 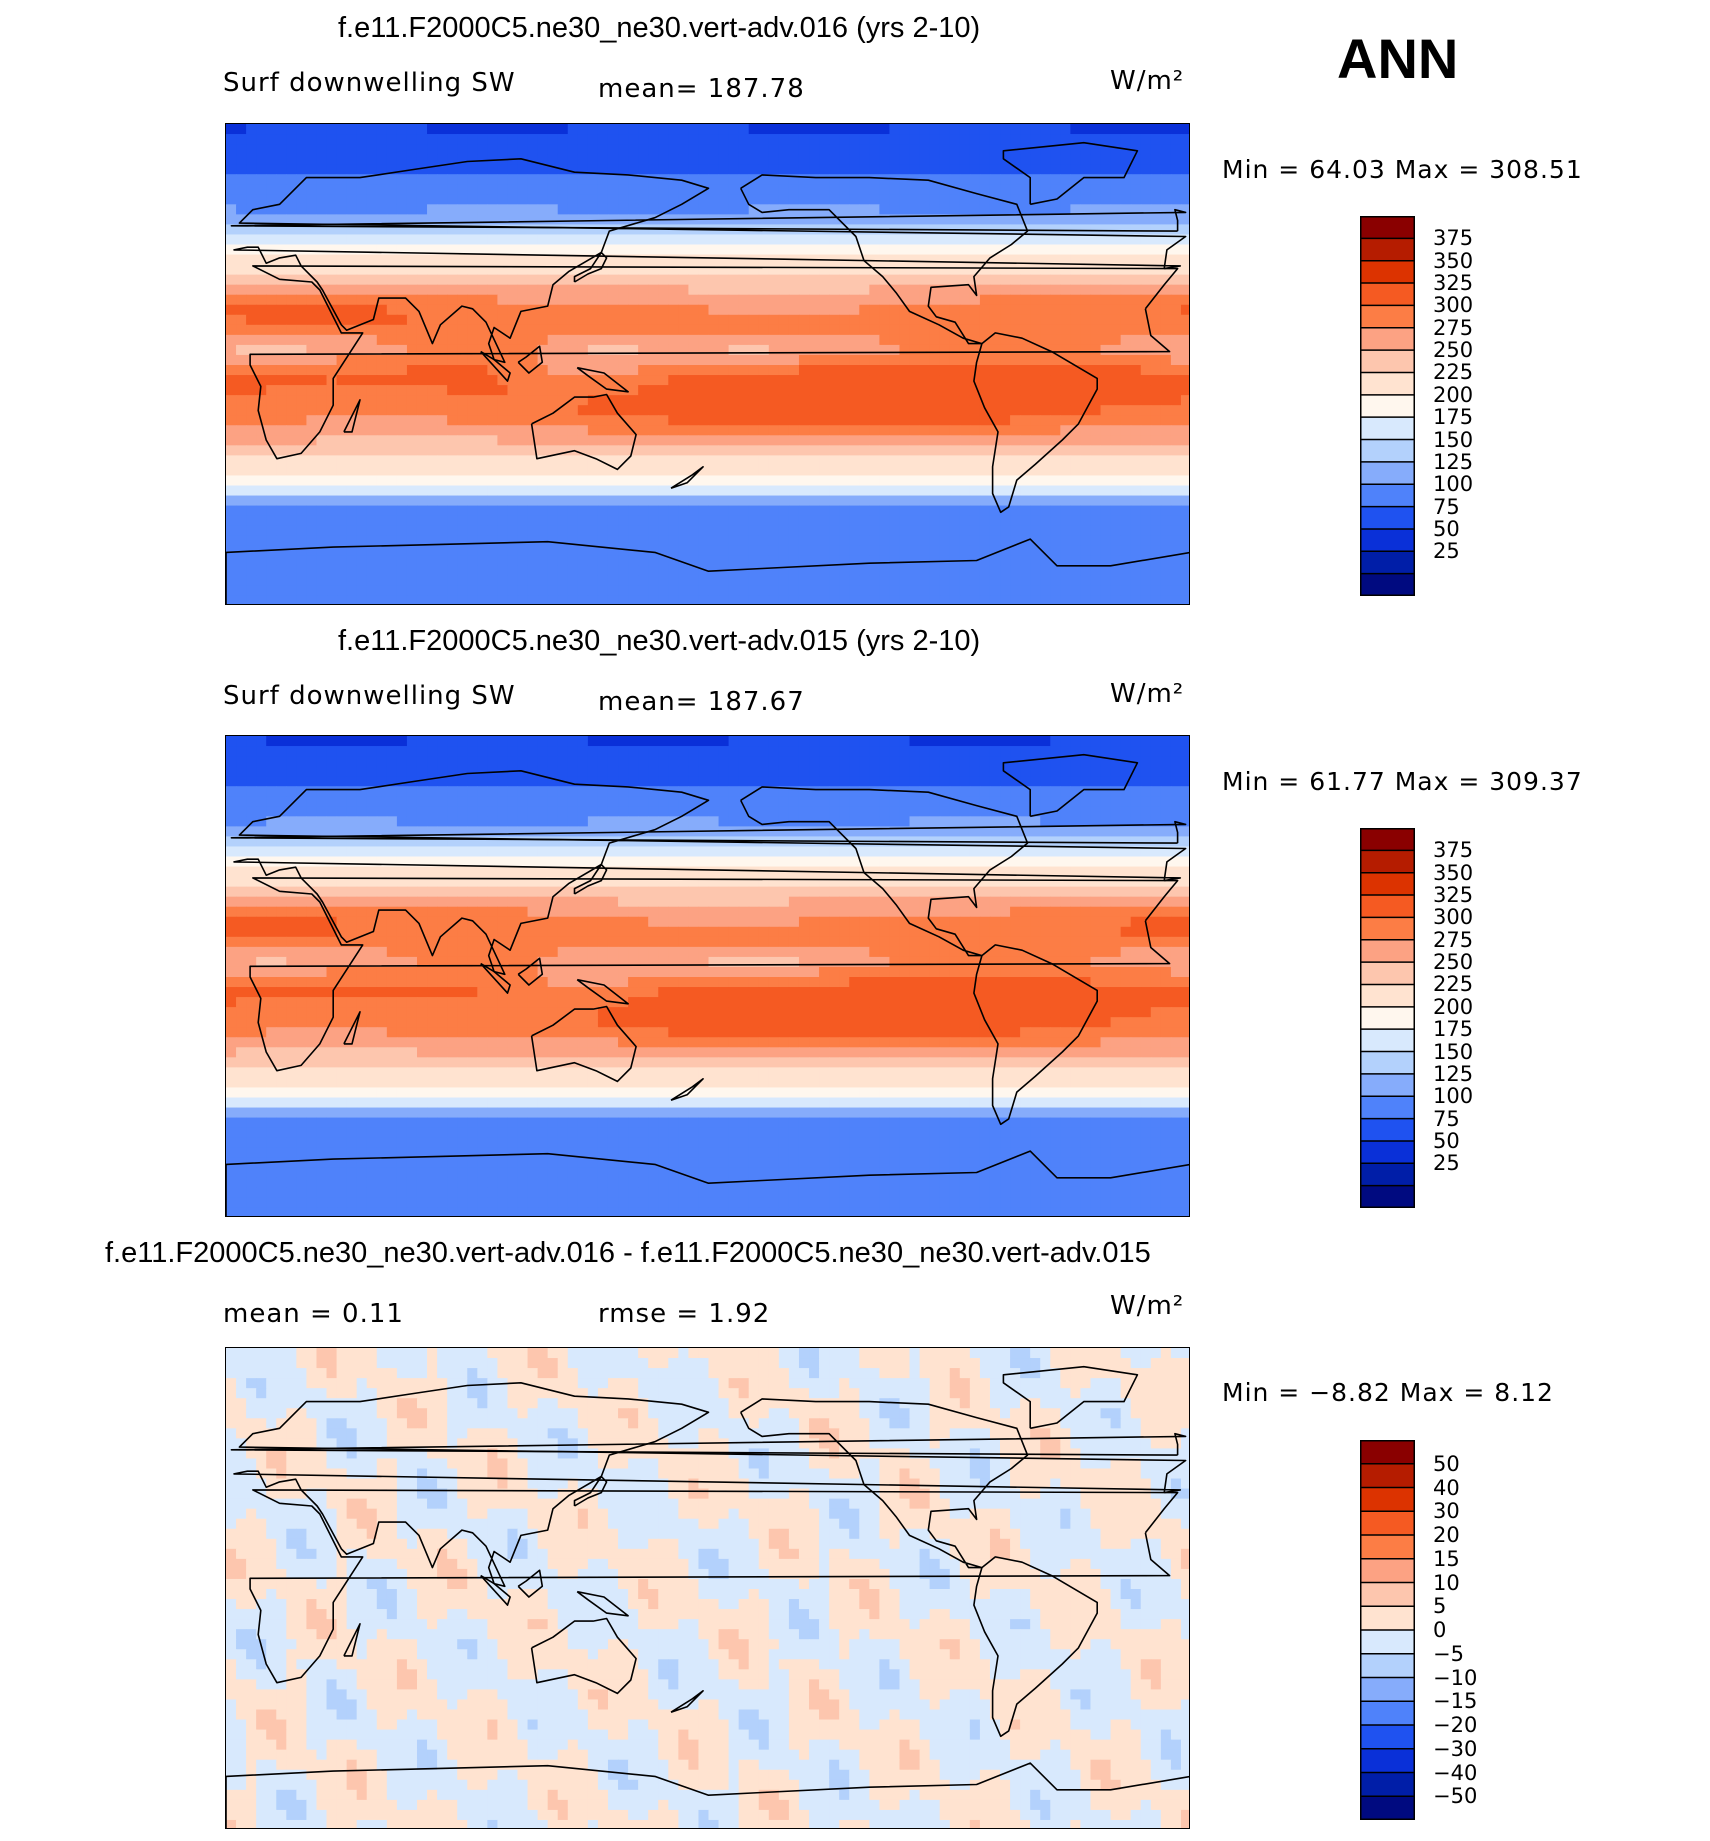 What do you see at coordinates (1387, 518) in the screenshot?
I see `colorbar-swatch` at bounding box center [1387, 518].